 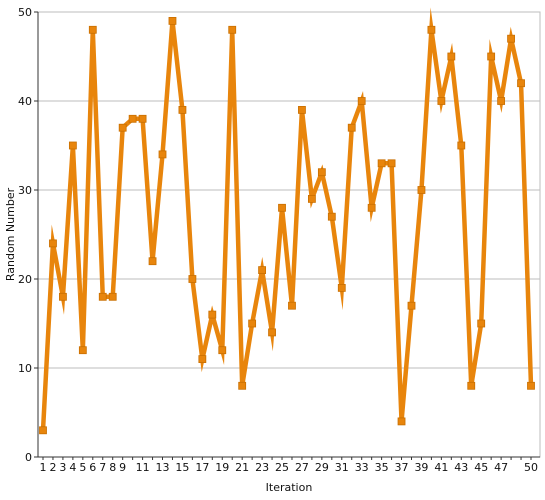 What do you see at coordinates (362, 467) in the screenshot?
I see `x-tick-label: 33` at bounding box center [362, 467].